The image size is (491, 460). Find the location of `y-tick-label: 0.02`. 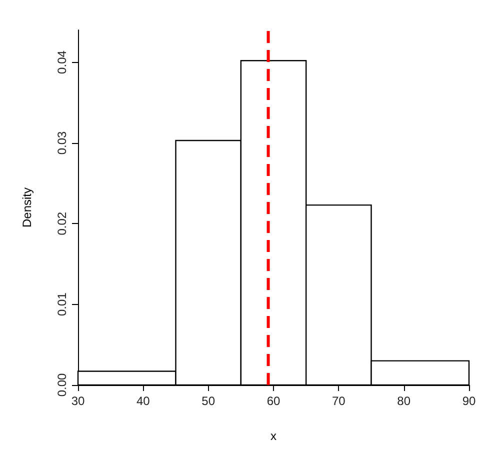

y-tick-label: 0.02 is located at coordinates (62, 224).